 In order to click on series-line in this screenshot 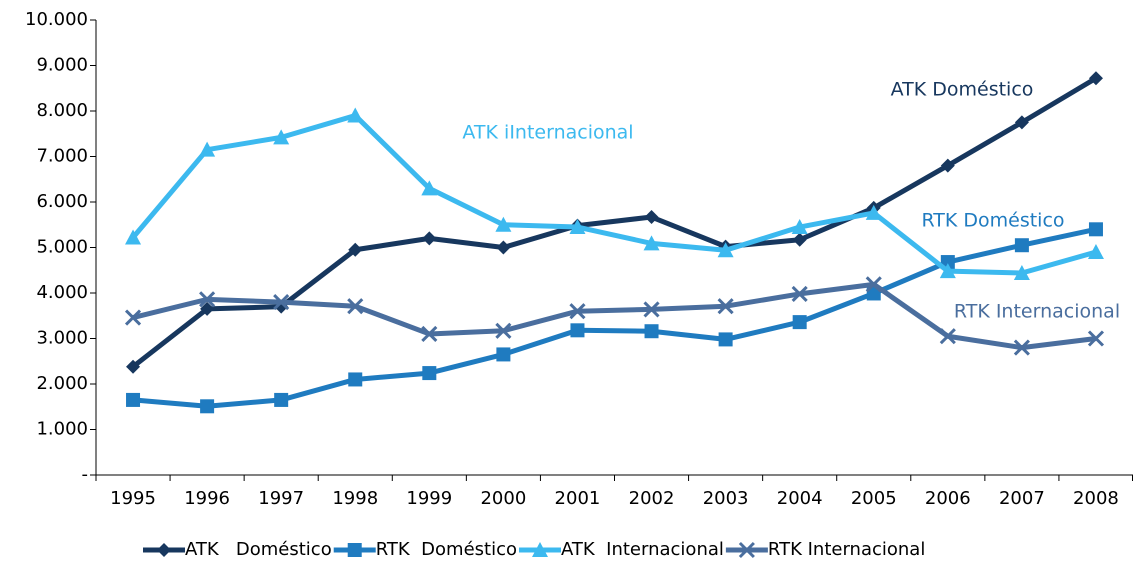, I will do `click(614, 316)`.